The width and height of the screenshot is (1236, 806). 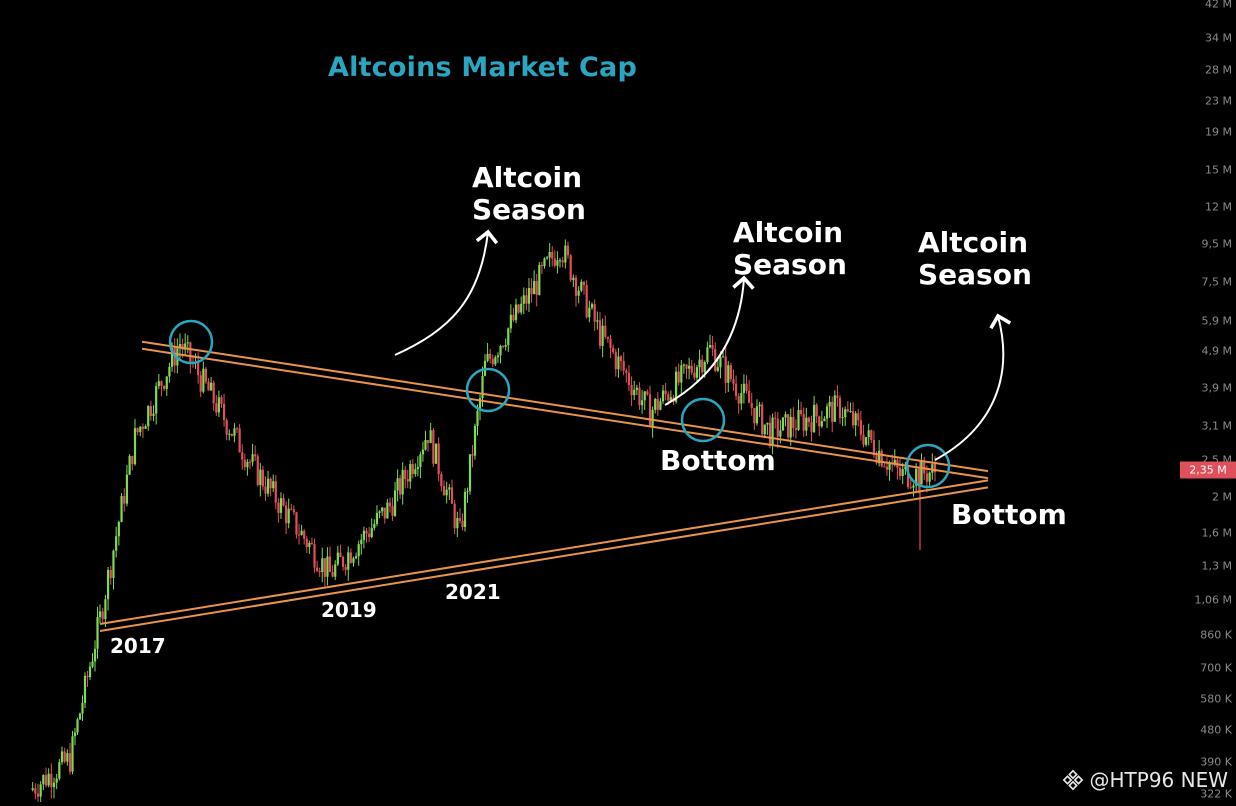 I want to click on y-tick-label: 860 K, so click(x=1216, y=635).